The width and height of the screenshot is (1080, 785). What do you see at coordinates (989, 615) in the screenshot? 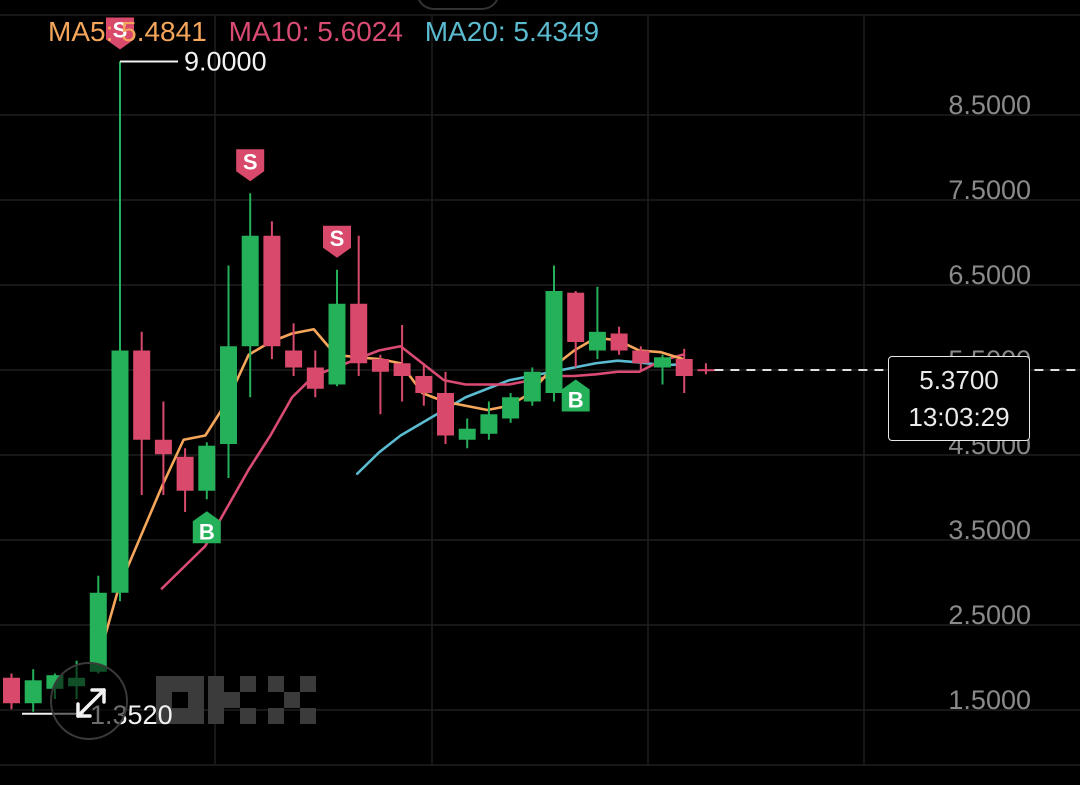
I see `y-tick-label: 2.5000` at bounding box center [989, 615].